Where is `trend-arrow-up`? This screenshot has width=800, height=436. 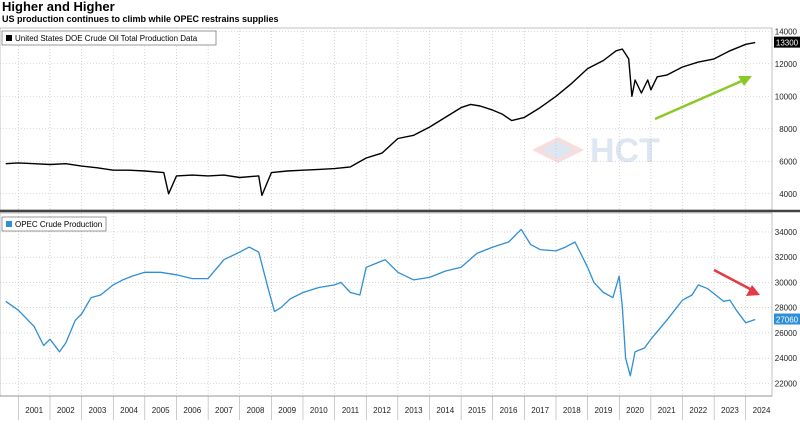
trend-arrow-up is located at coordinates (699, 99).